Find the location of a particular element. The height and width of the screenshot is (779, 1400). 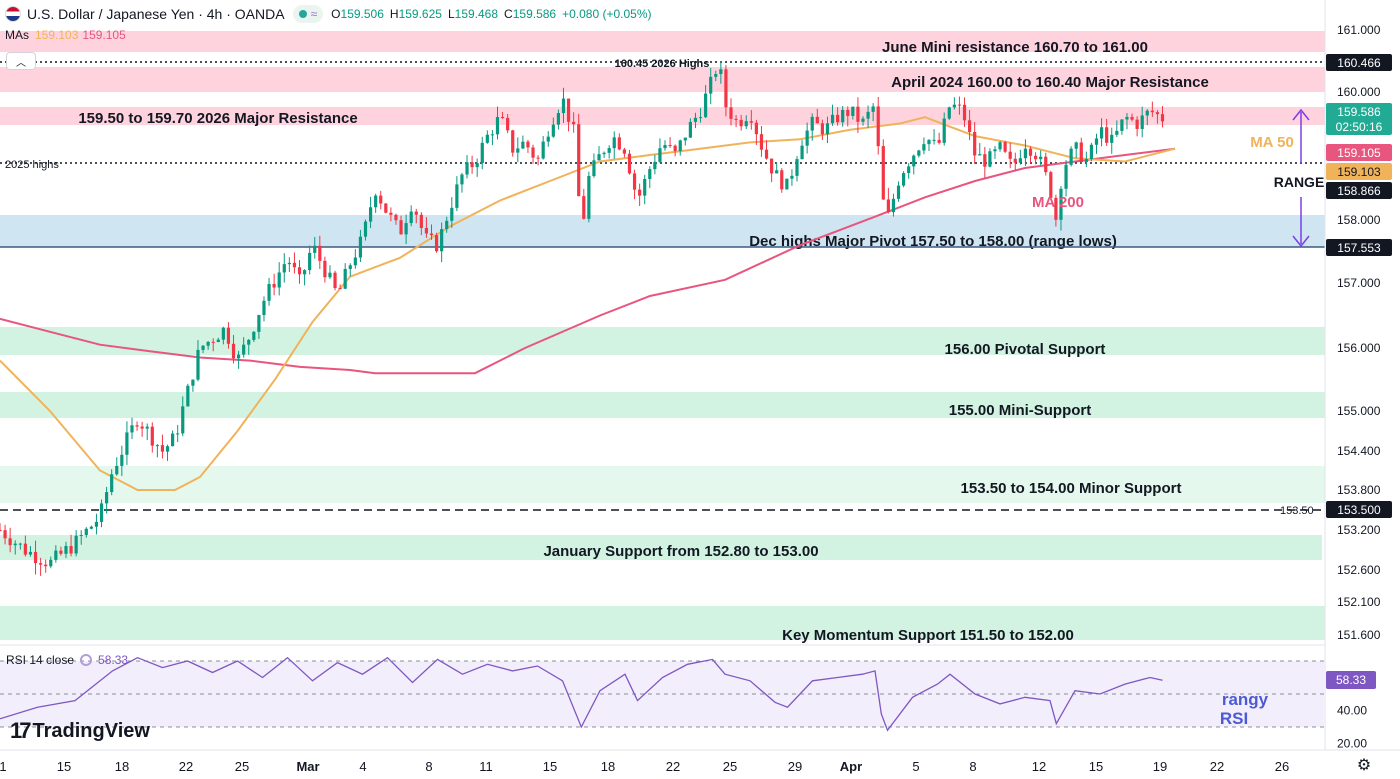

time-tick-label: 15 is located at coordinates (550, 766).